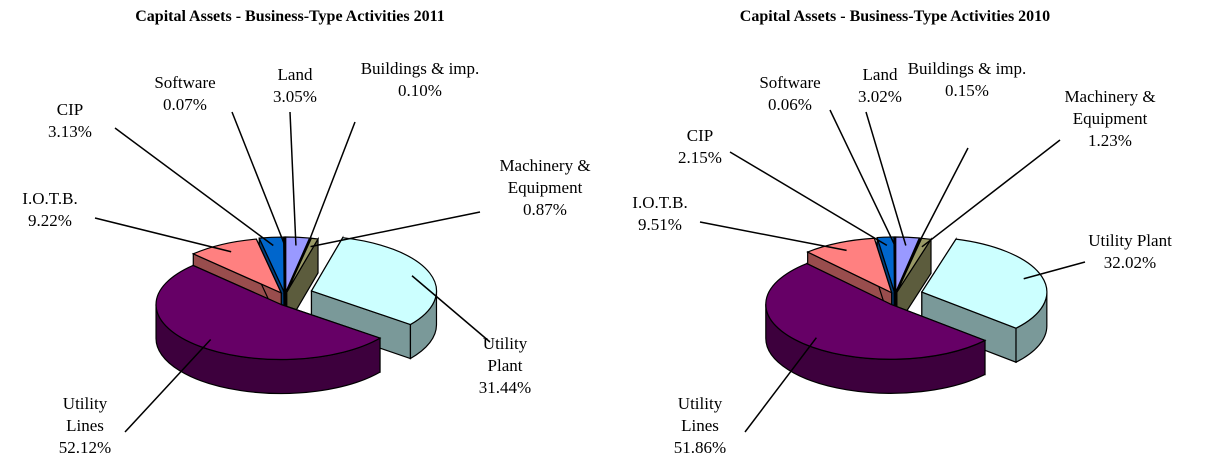  What do you see at coordinates (790, 94) in the screenshot?
I see `slice-label: Software 0.06%` at bounding box center [790, 94].